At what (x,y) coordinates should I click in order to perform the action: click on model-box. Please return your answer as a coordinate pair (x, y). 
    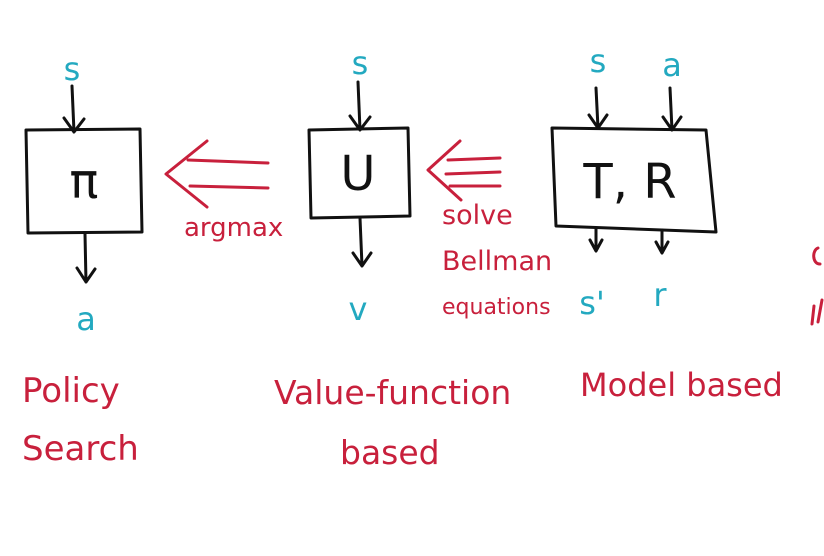
    Looking at the image, I should click on (634, 180).